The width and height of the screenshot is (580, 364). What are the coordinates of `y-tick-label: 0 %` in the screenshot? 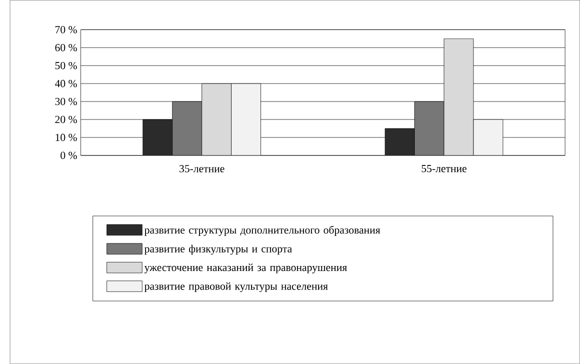 It's located at (68, 156).